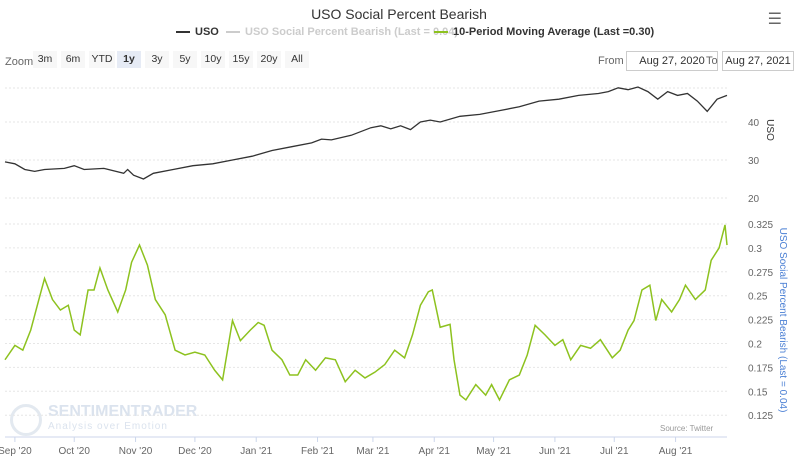 The image size is (798, 466). What do you see at coordinates (493, 451) in the screenshot?
I see `x-tick-label: May '21` at bounding box center [493, 451].